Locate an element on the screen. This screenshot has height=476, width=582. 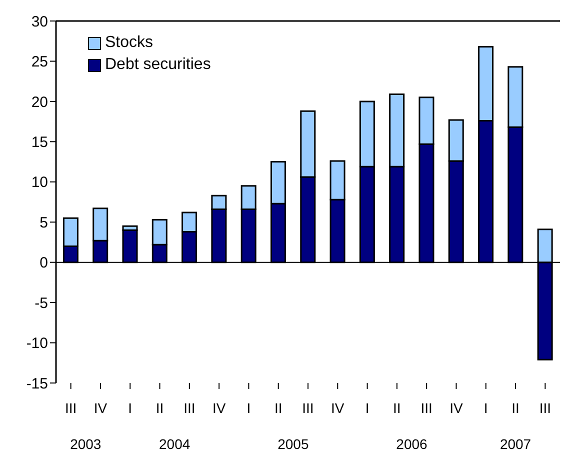
y-tick-label: -15 is located at coordinates (37, 383).